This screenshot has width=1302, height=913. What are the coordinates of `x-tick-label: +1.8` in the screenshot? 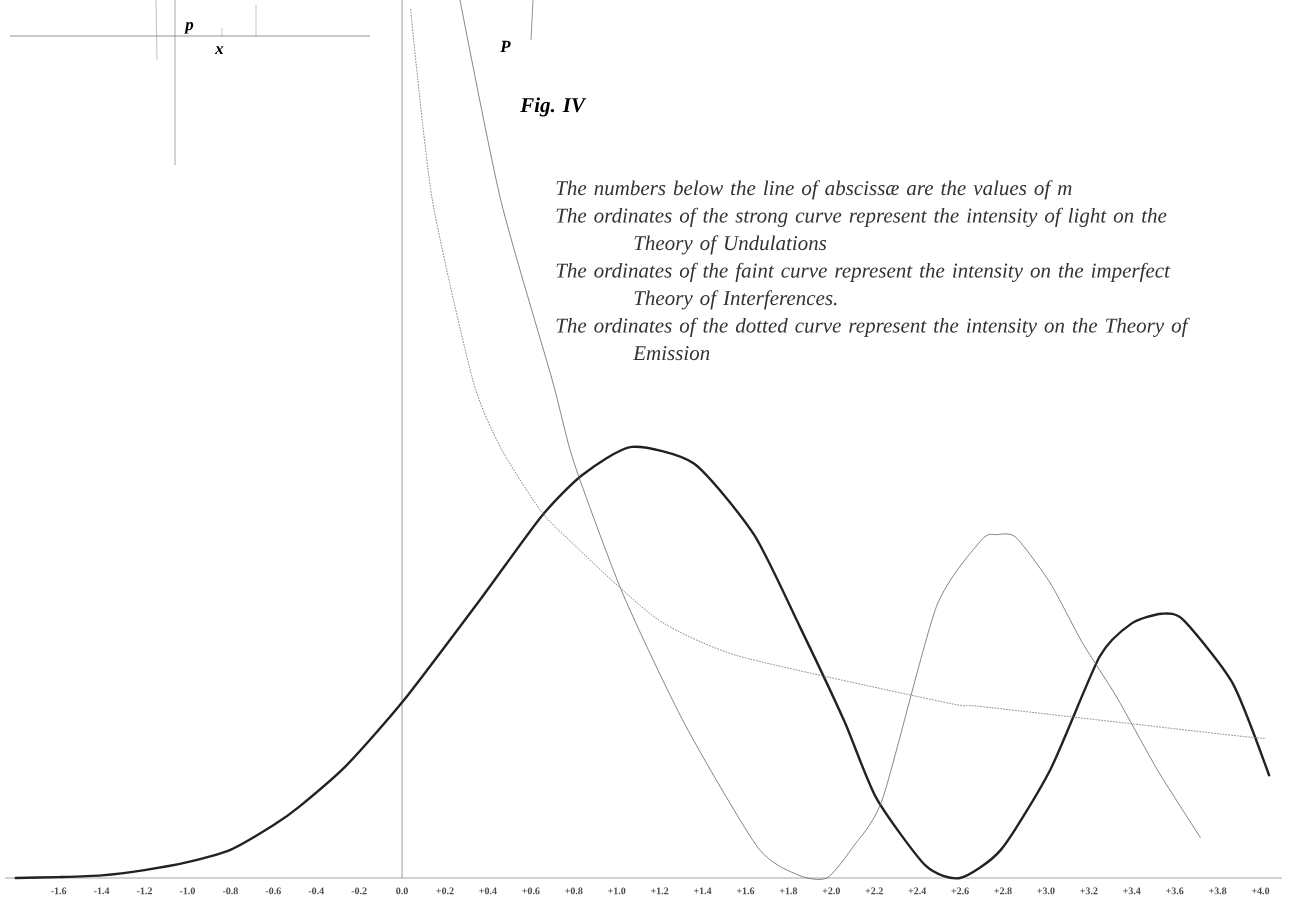 It's located at (788, 891).